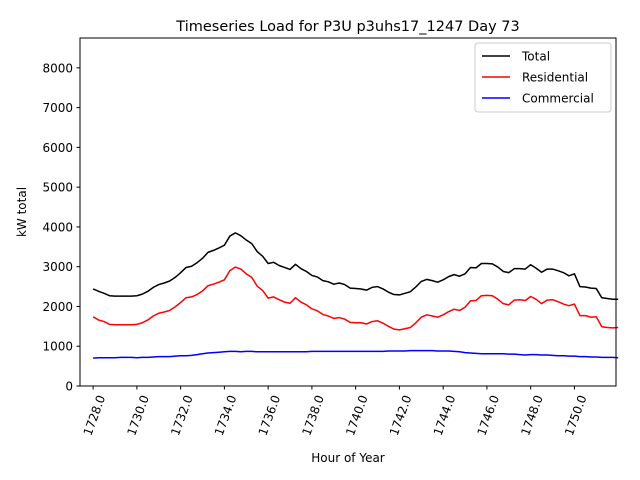 This screenshot has height=480, width=640. What do you see at coordinates (69, 387) in the screenshot?
I see `y-tick-label: 0` at bounding box center [69, 387].